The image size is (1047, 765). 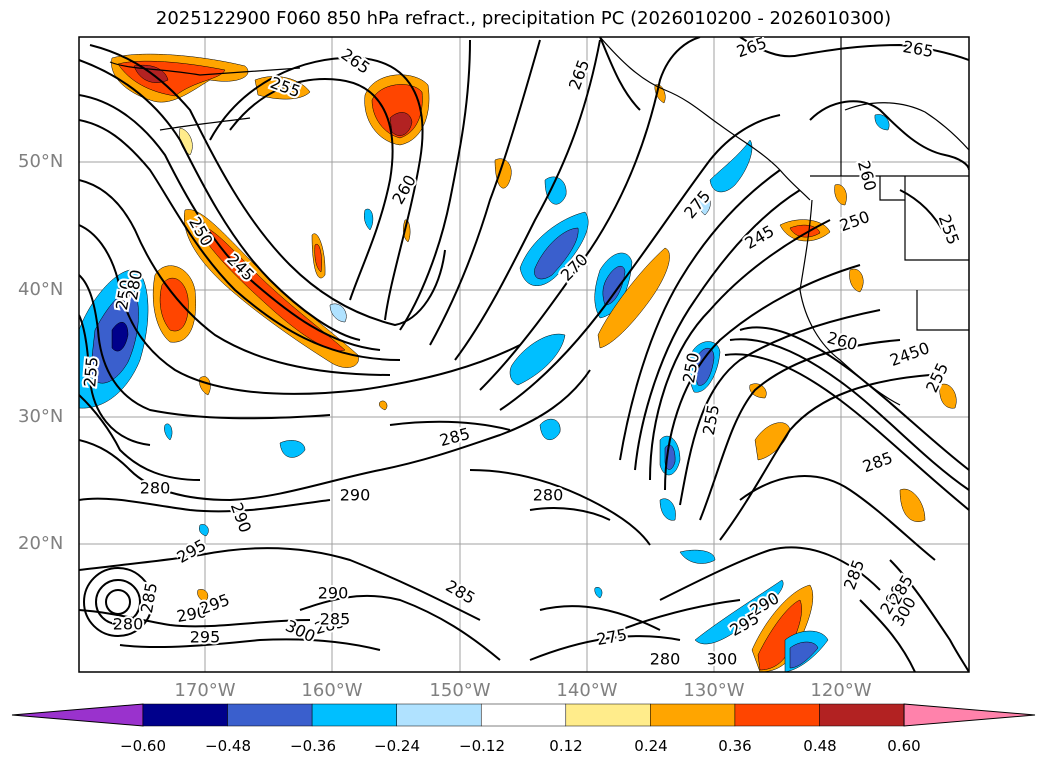 What do you see at coordinates (460, 690) in the screenshot?
I see `lon-label-150w: 150°W` at bounding box center [460, 690].